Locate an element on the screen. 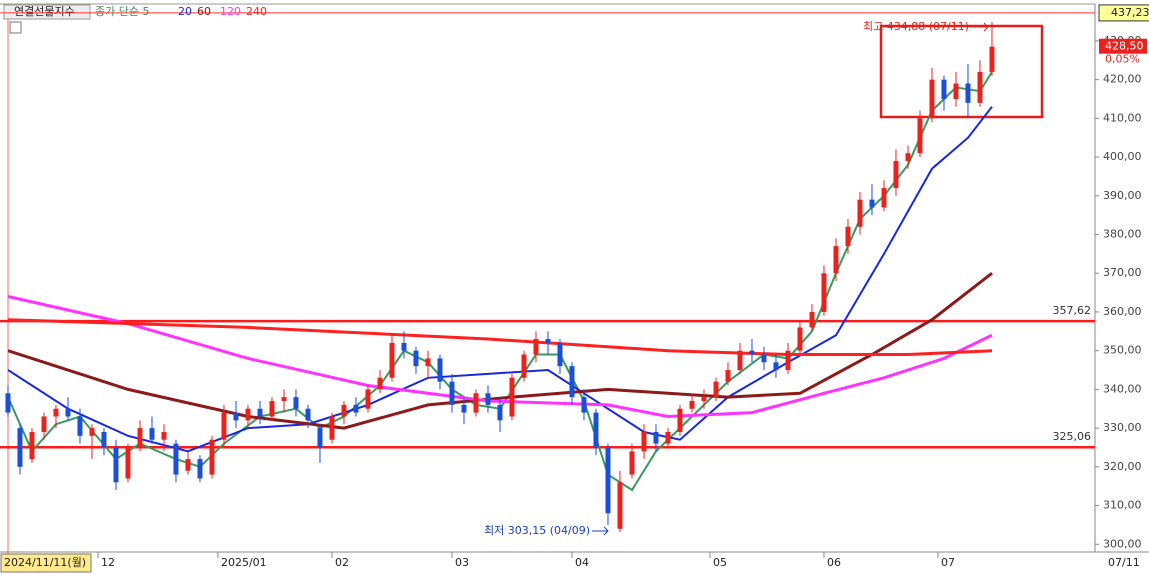  last-price-label: 428,50 is located at coordinates (1124, 46).